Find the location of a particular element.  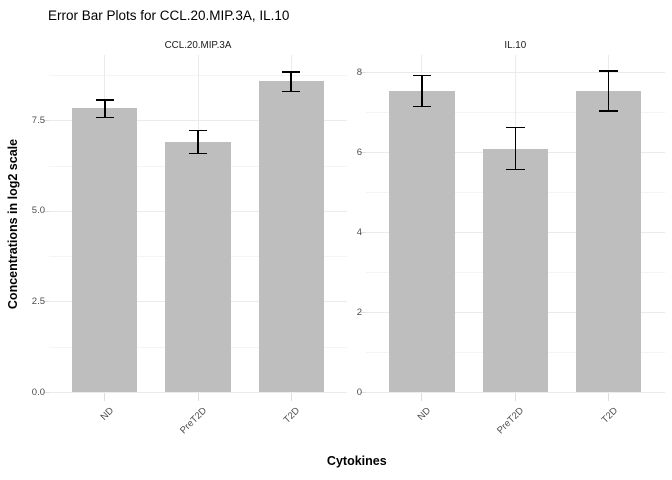

facet-label-il10: IL.10 is located at coordinates (515, 45).